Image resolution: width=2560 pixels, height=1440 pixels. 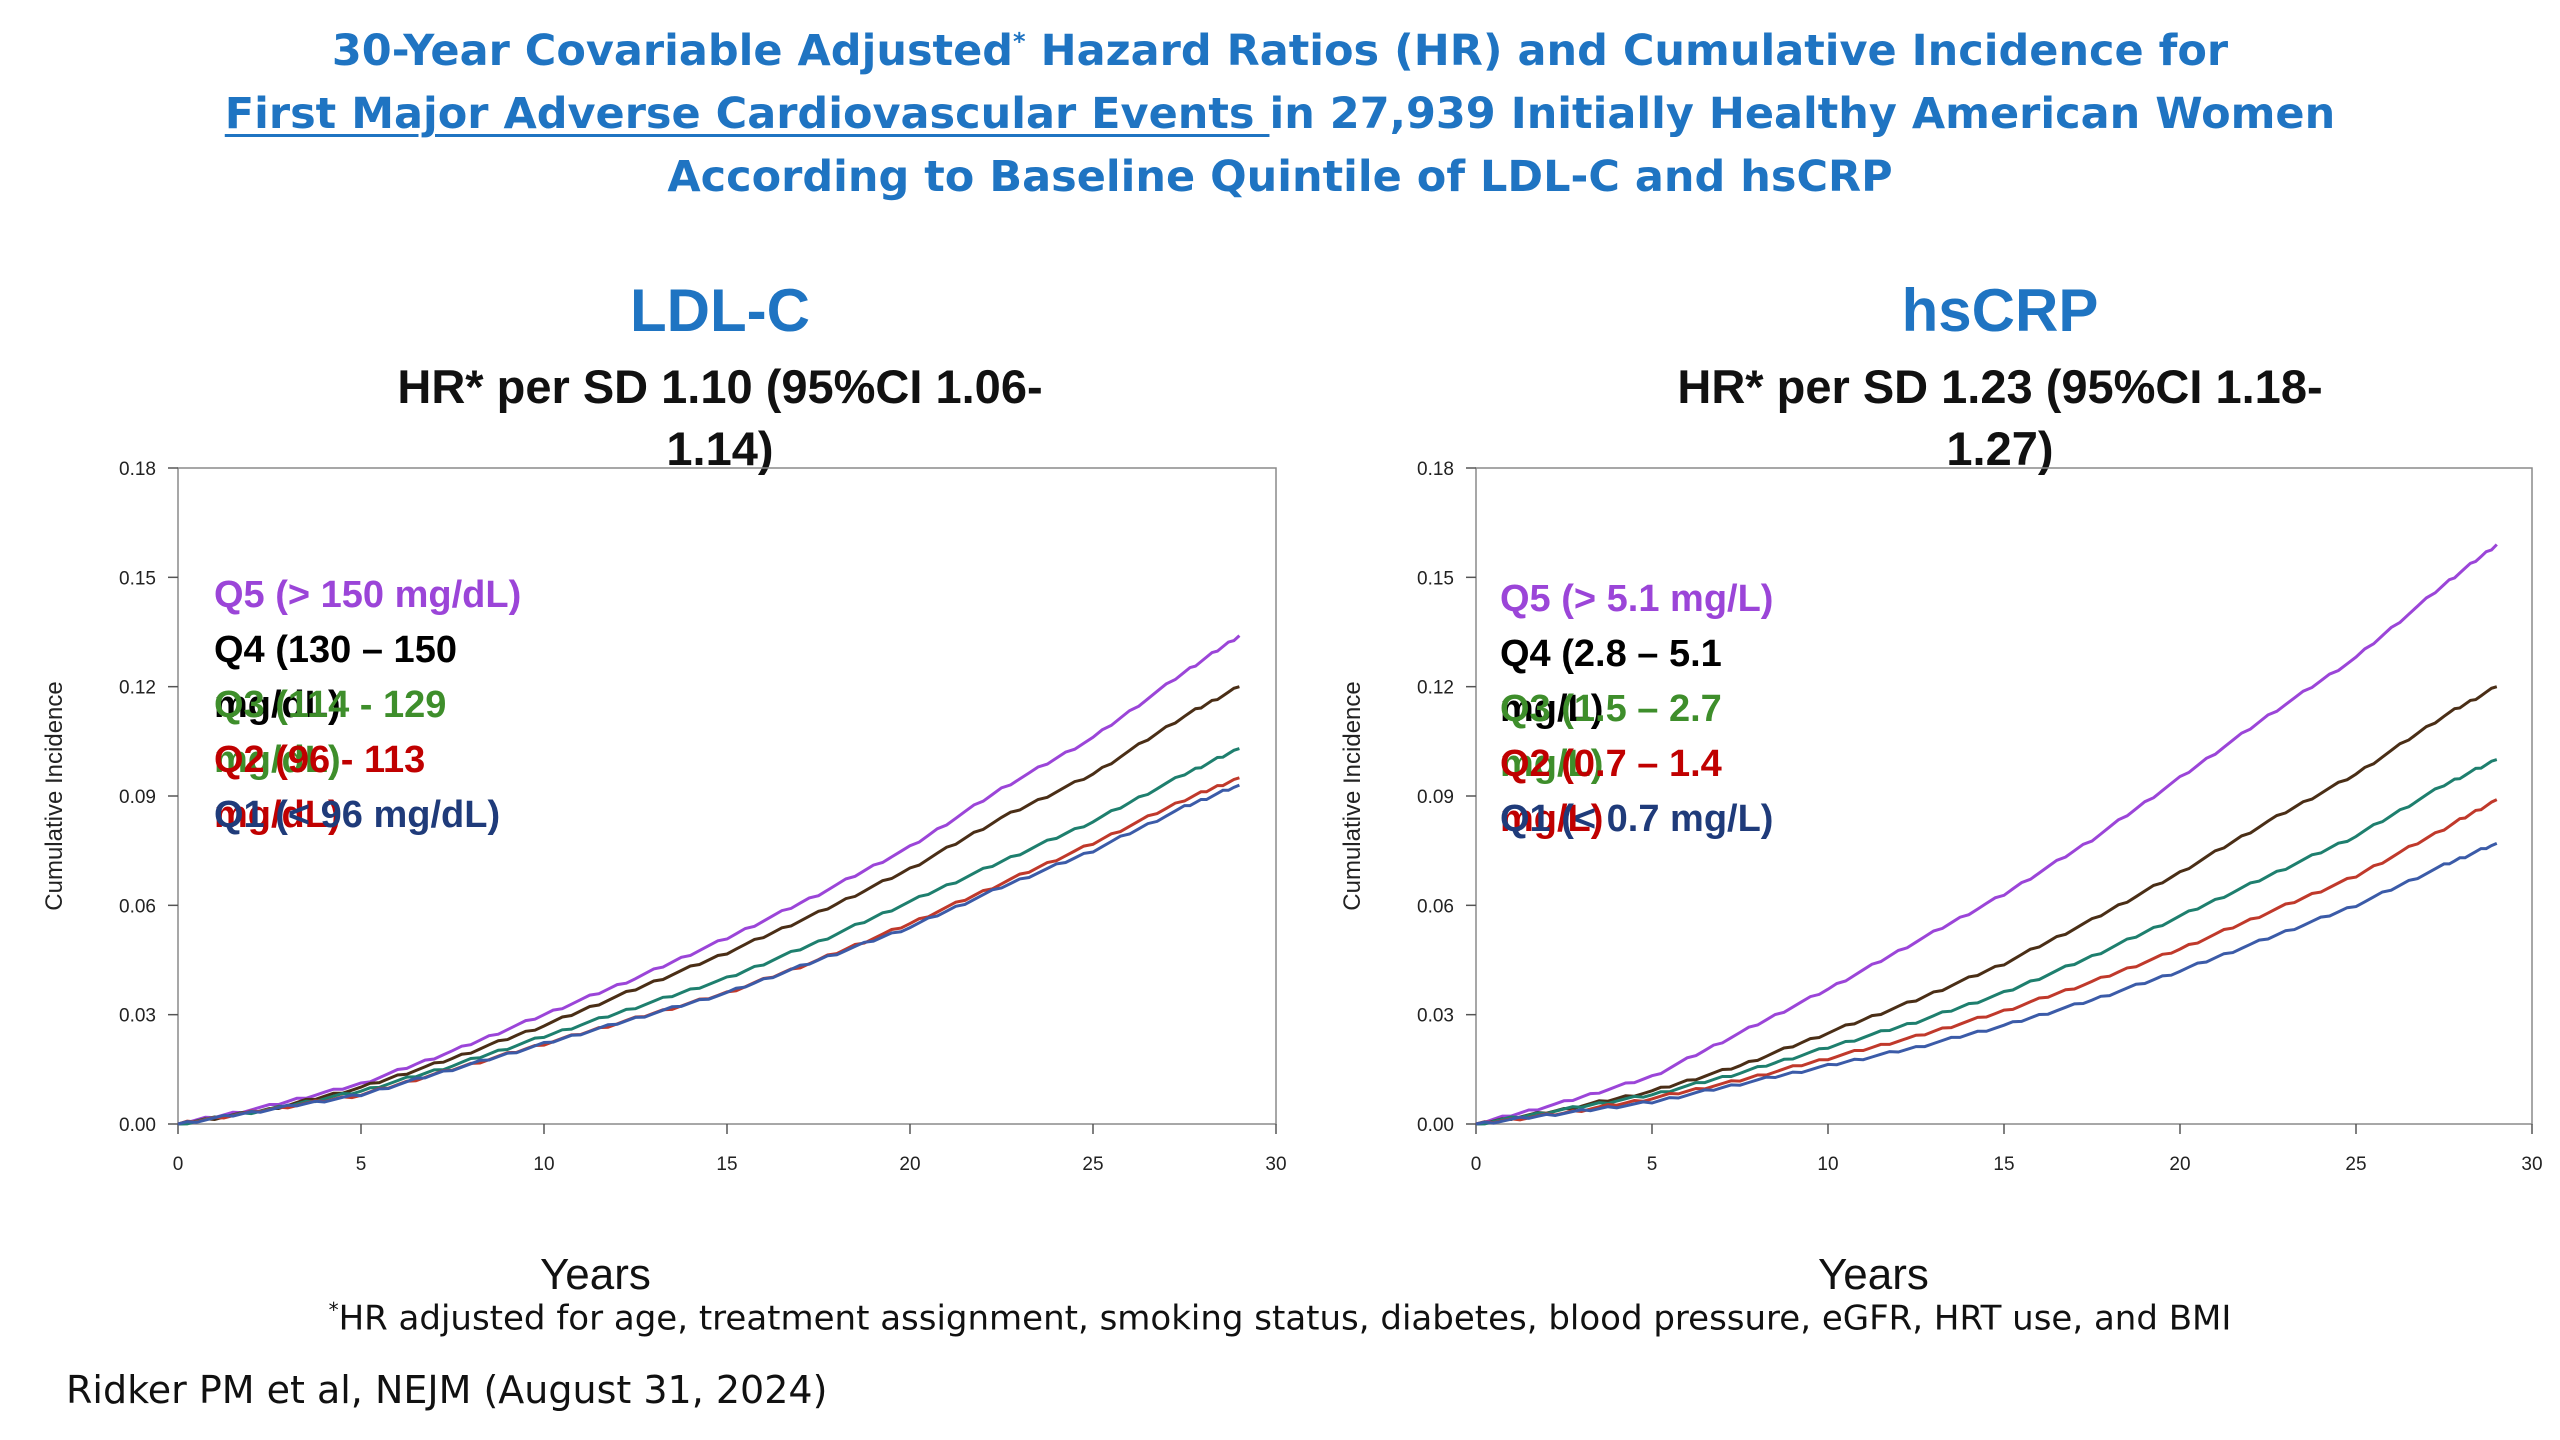 What do you see at coordinates (1637, 819) in the screenshot?
I see `hscrp-legend-entry-q1: Q1 (< 0.7 mg/L)` at bounding box center [1637, 819].